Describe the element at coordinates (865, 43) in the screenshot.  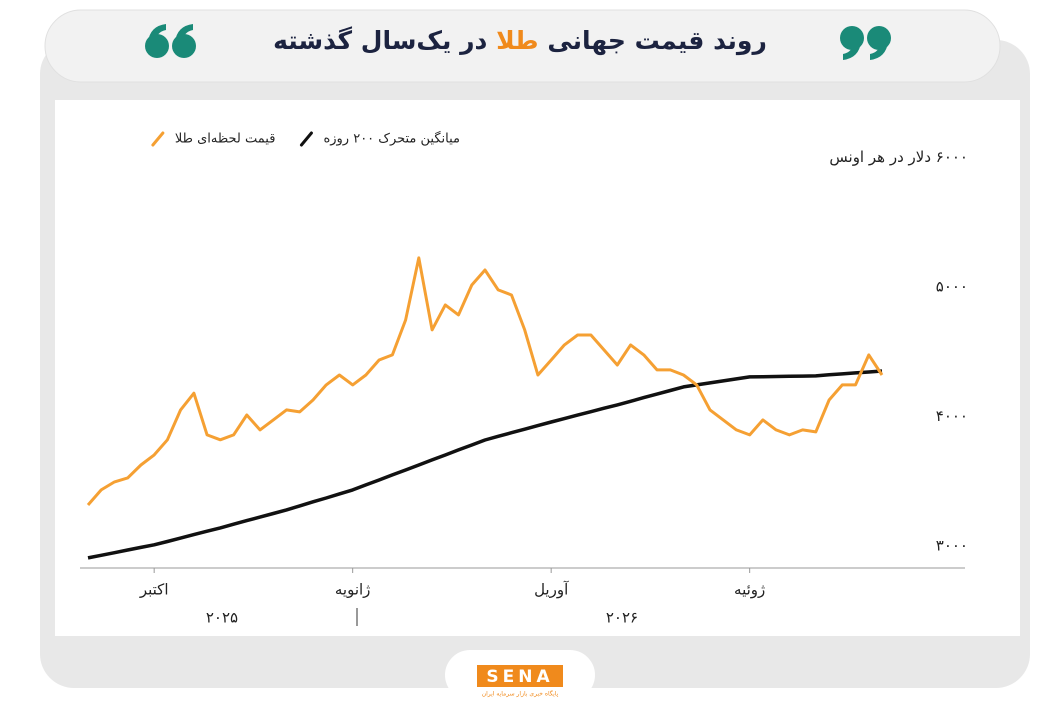
I see `quote-right` at that location.